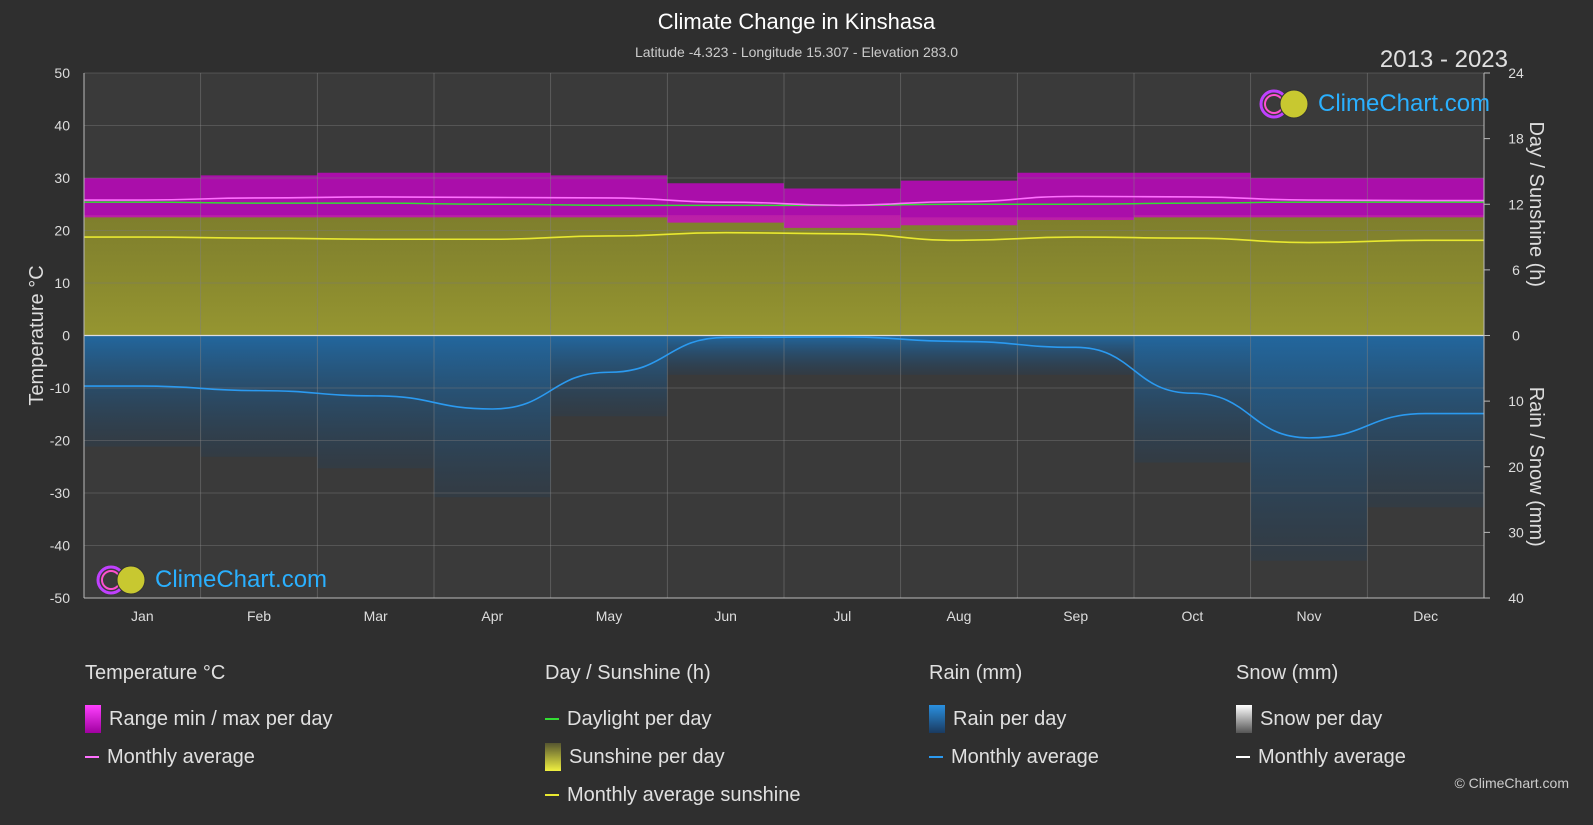  I want to click on legend-label: Daylight per day, so click(639, 718).